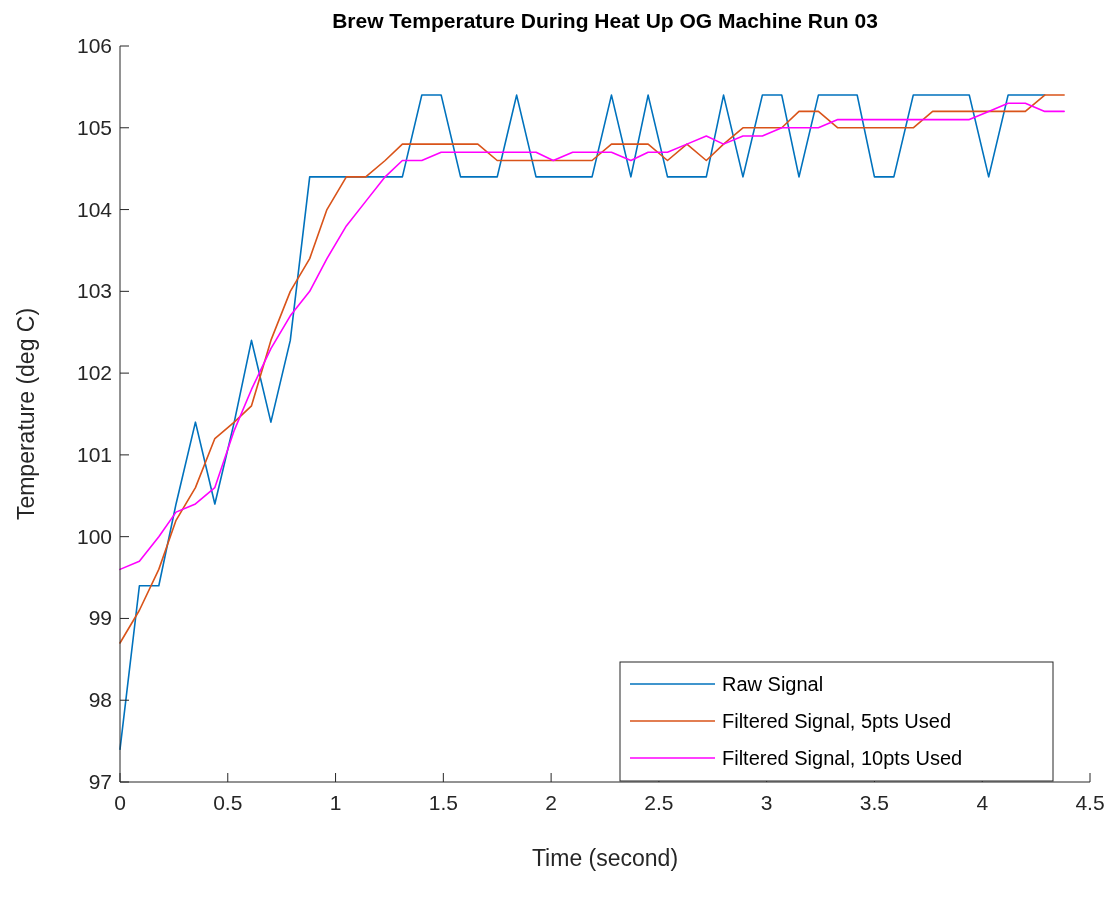 The image size is (1114, 907). What do you see at coordinates (659, 802) in the screenshot?
I see `x-tick-label: 2.5` at bounding box center [659, 802].